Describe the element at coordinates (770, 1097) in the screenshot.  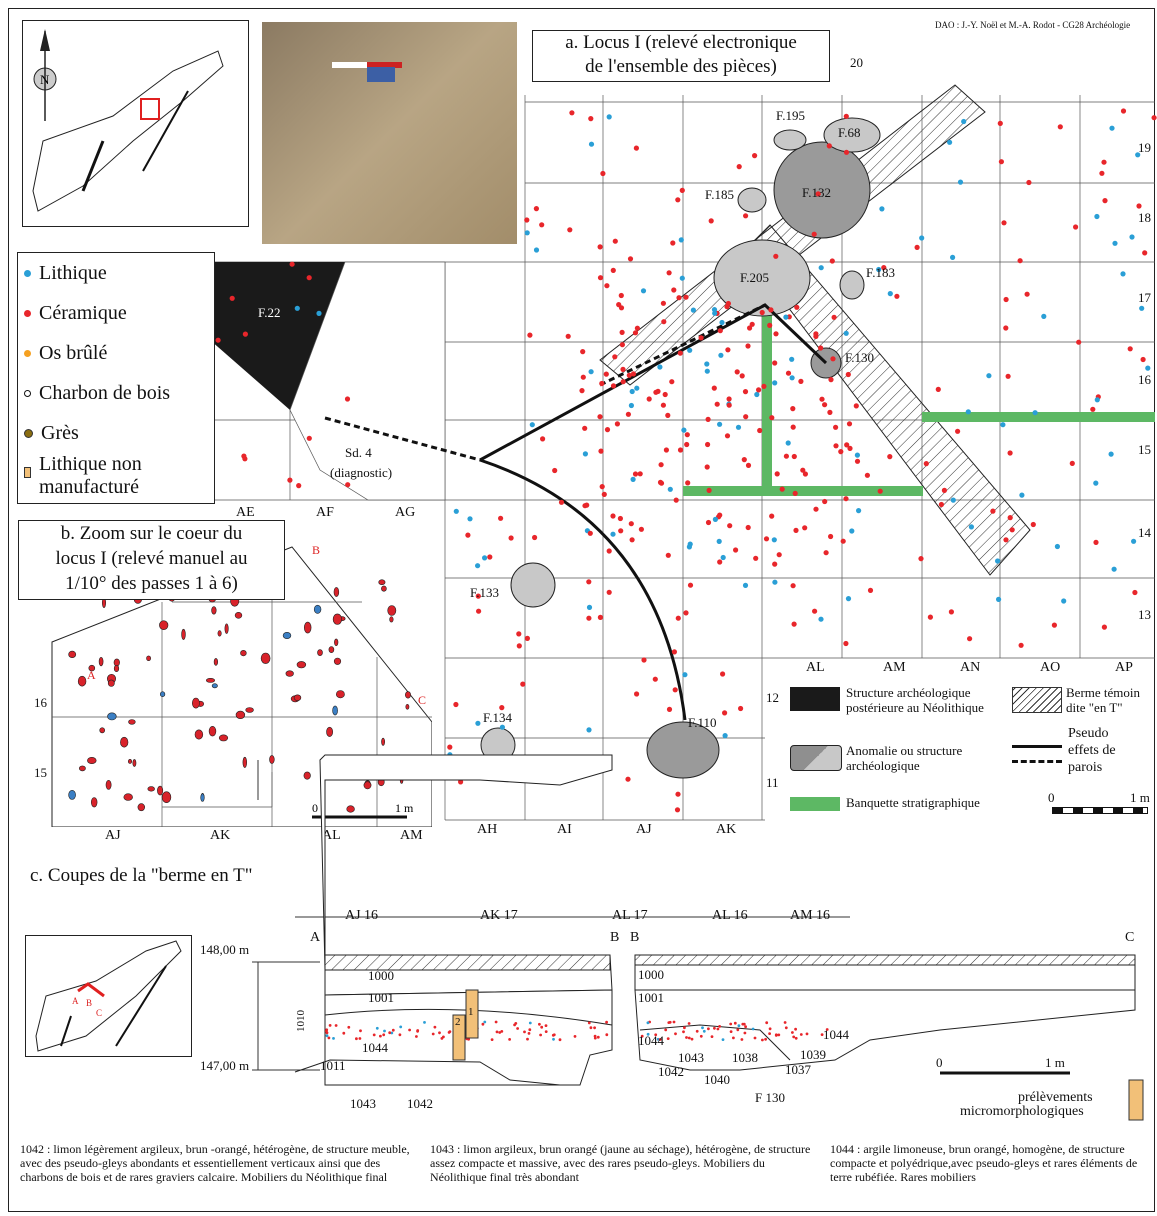
I see `f130-label: F 130` at that location.